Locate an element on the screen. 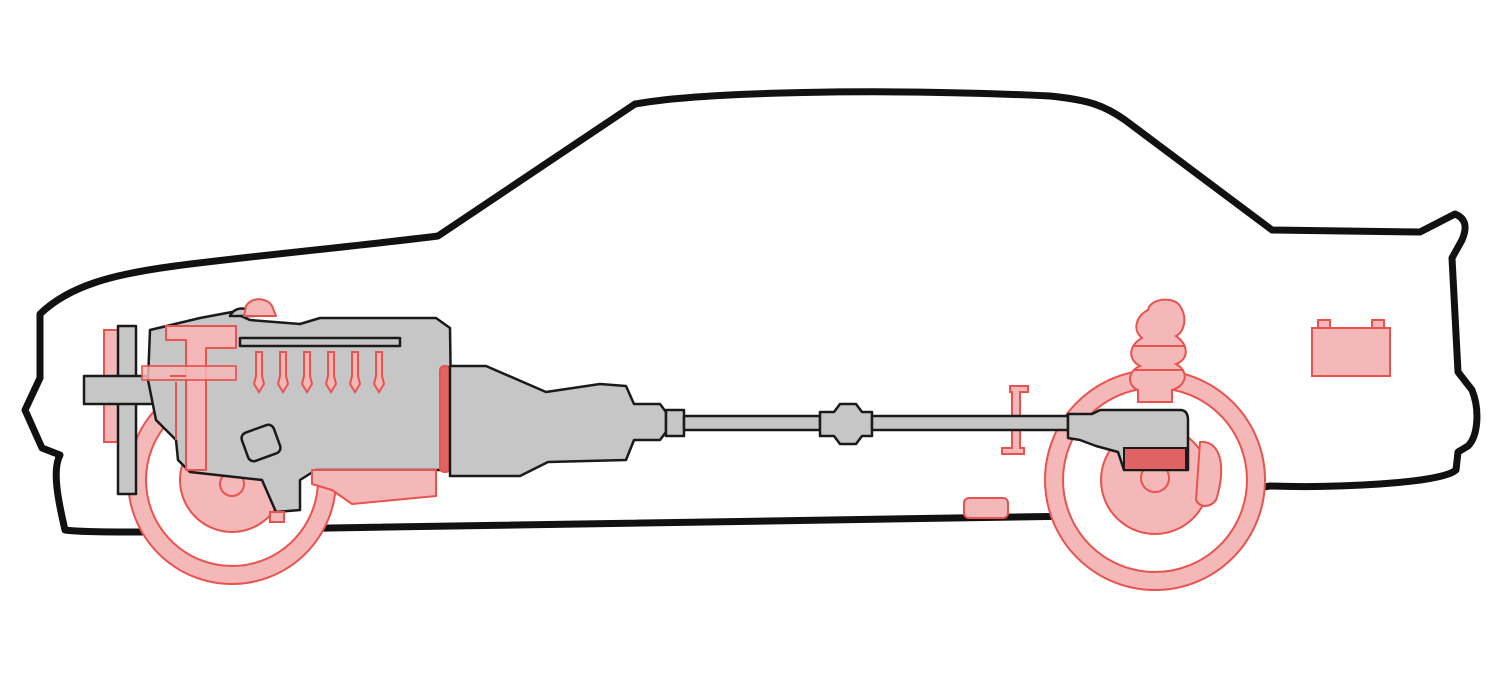 The width and height of the screenshot is (1486, 674). battery is located at coordinates (1351, 348).